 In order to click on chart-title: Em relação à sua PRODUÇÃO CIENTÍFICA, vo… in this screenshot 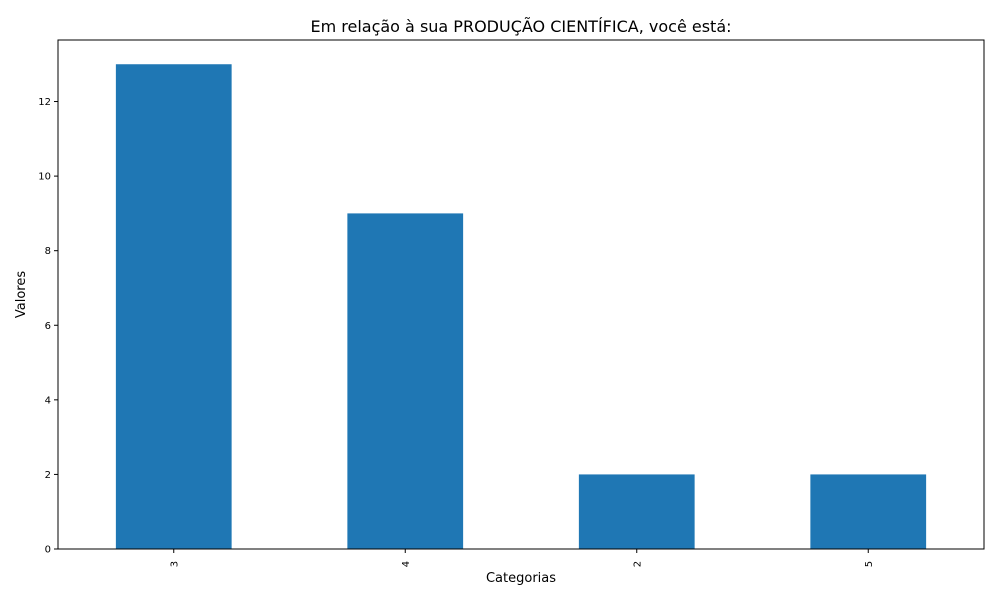, I will do `click(520, 26)`.